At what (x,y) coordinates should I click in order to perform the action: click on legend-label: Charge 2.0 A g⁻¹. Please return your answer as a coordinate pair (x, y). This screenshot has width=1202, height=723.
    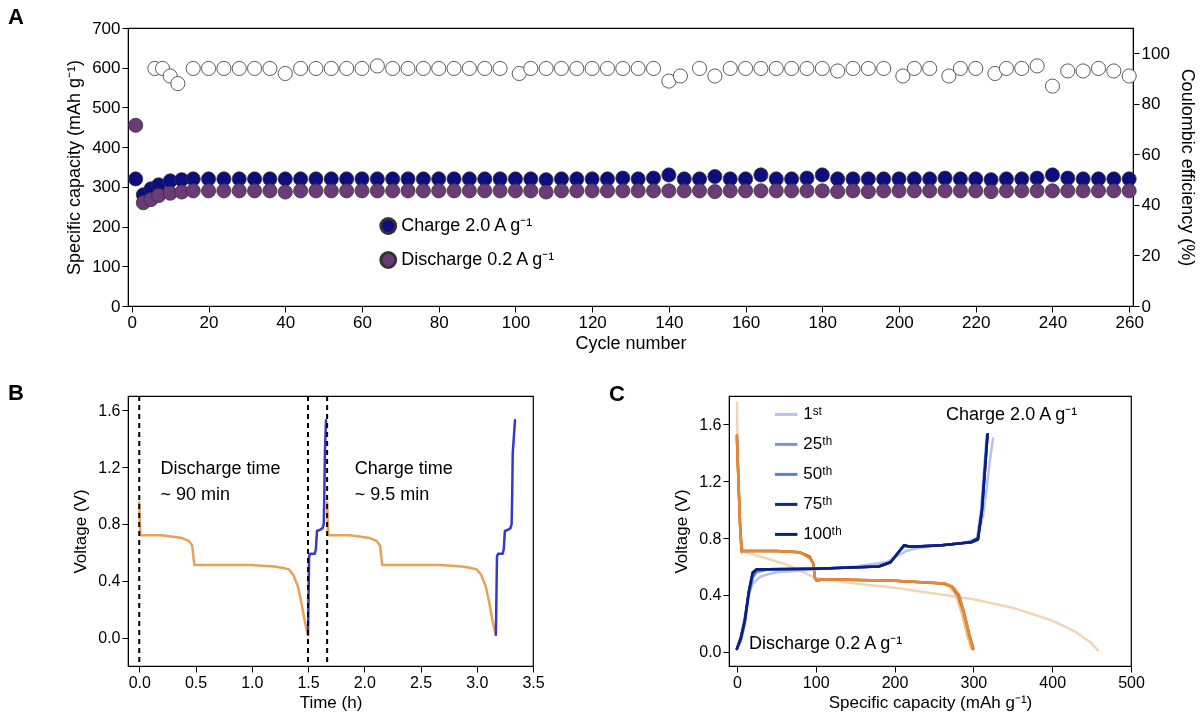
    Looking at the image, I should click on (467, 225).